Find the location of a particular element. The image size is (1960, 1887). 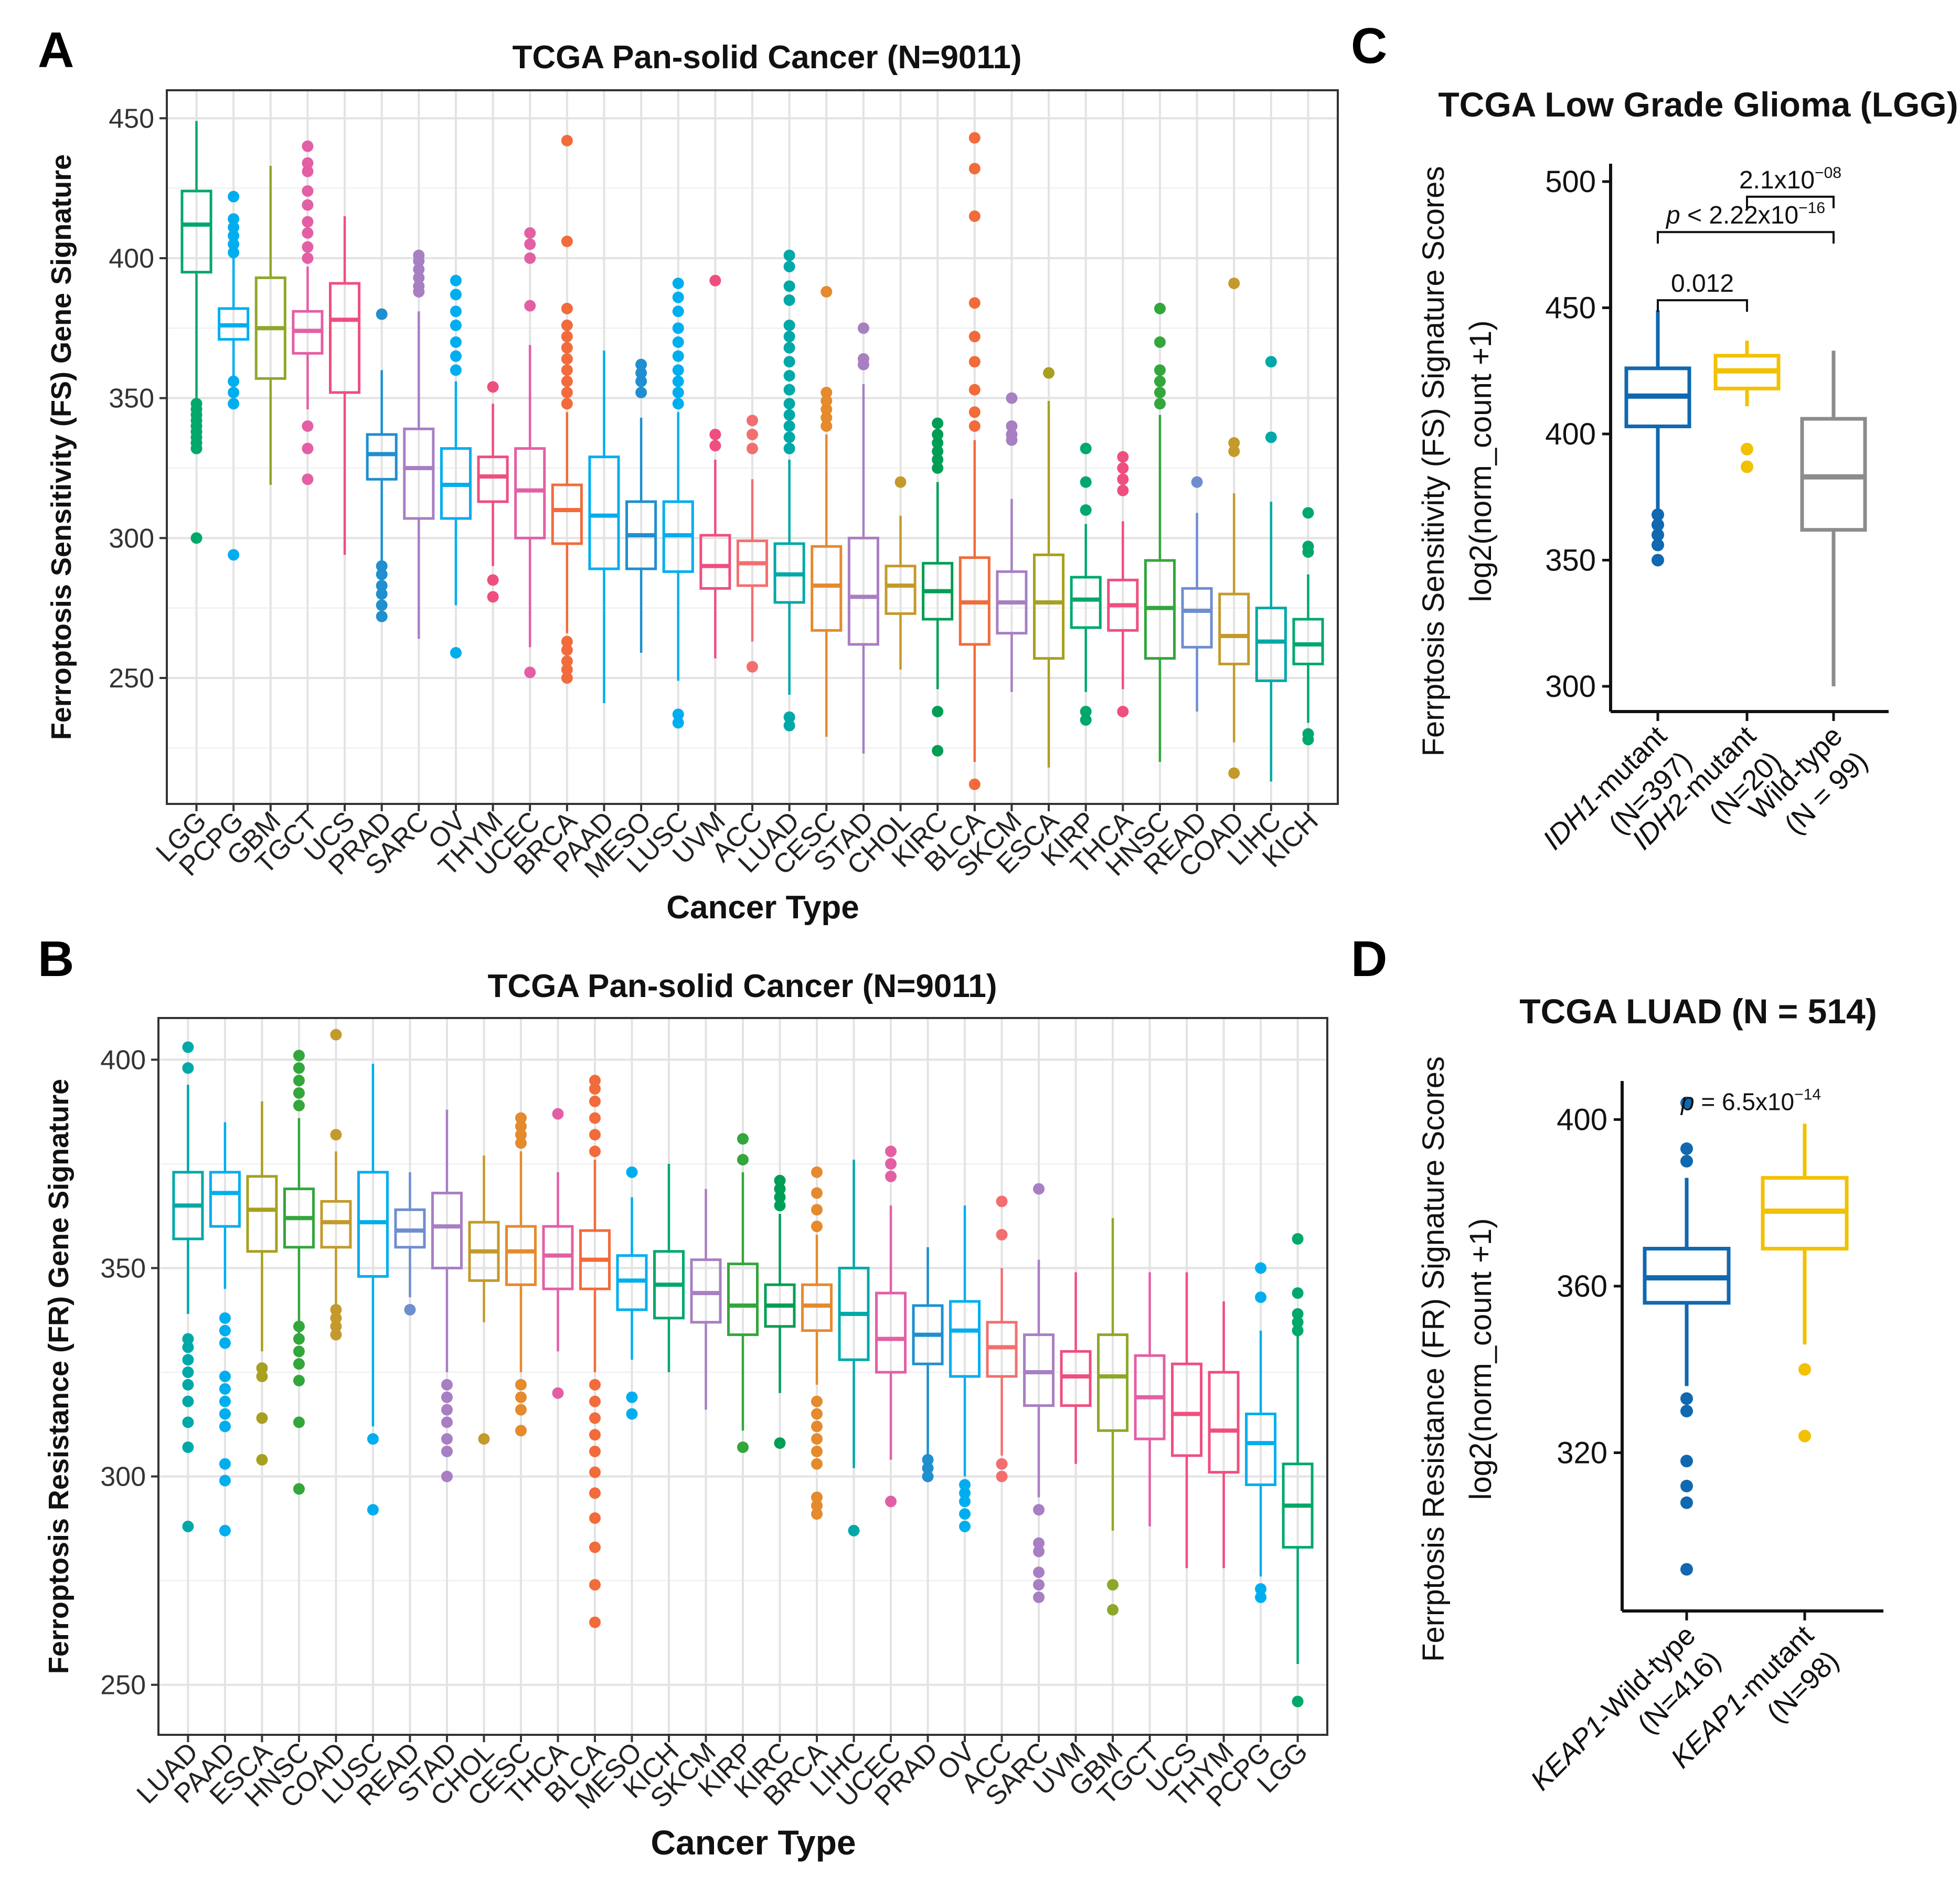

p-value-base: < 2.22x10 is located at coordinates (1739, 215).